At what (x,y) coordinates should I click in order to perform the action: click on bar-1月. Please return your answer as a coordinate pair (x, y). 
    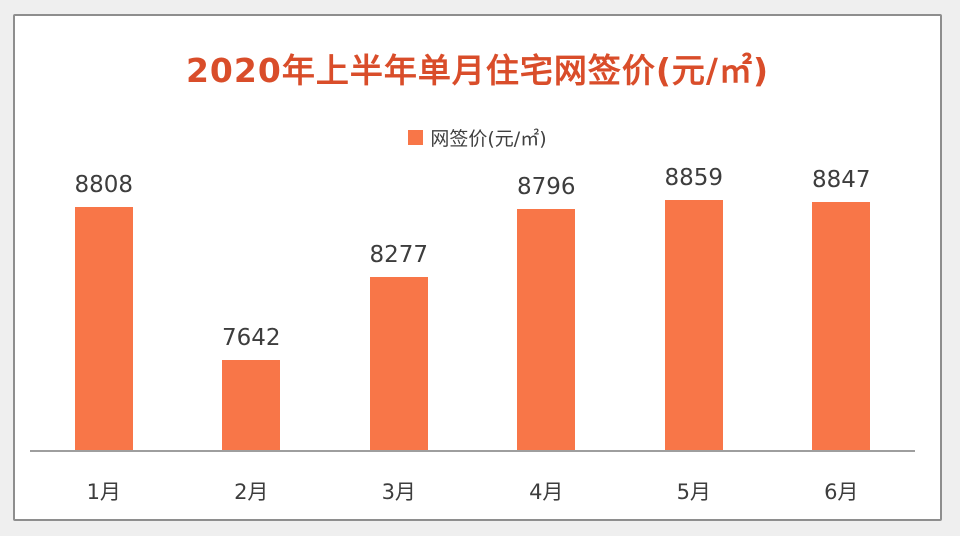
    Looking at the image, I should click on (103, 328).